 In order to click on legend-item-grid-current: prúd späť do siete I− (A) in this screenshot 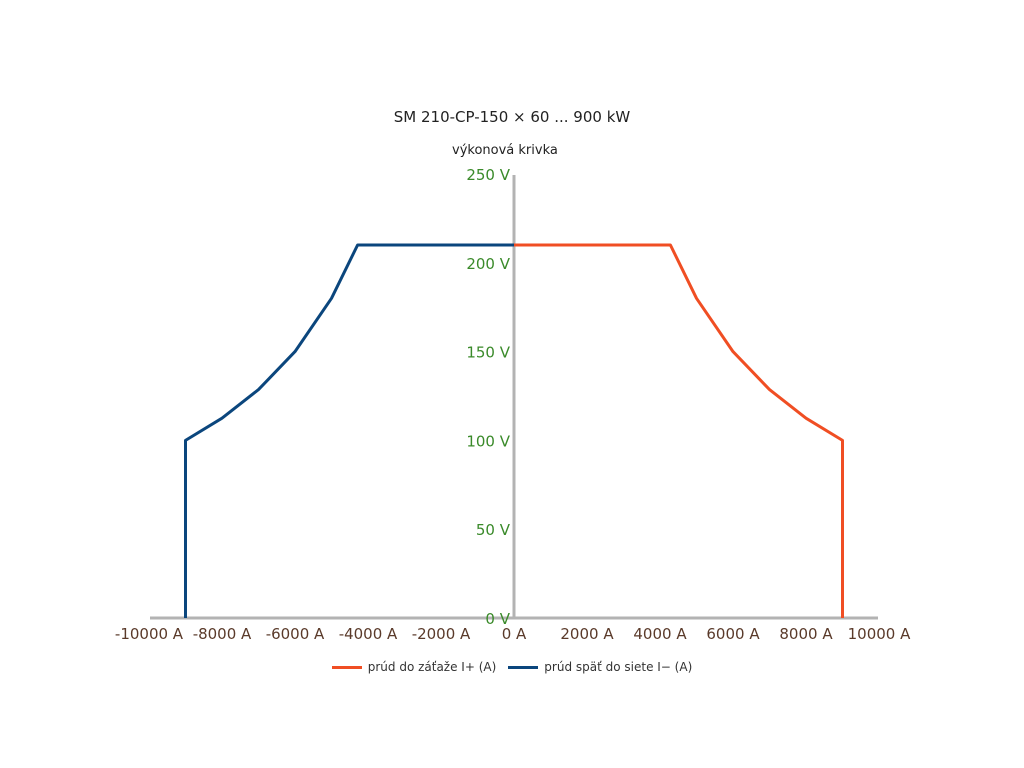, I will do `click(600, 667)`.